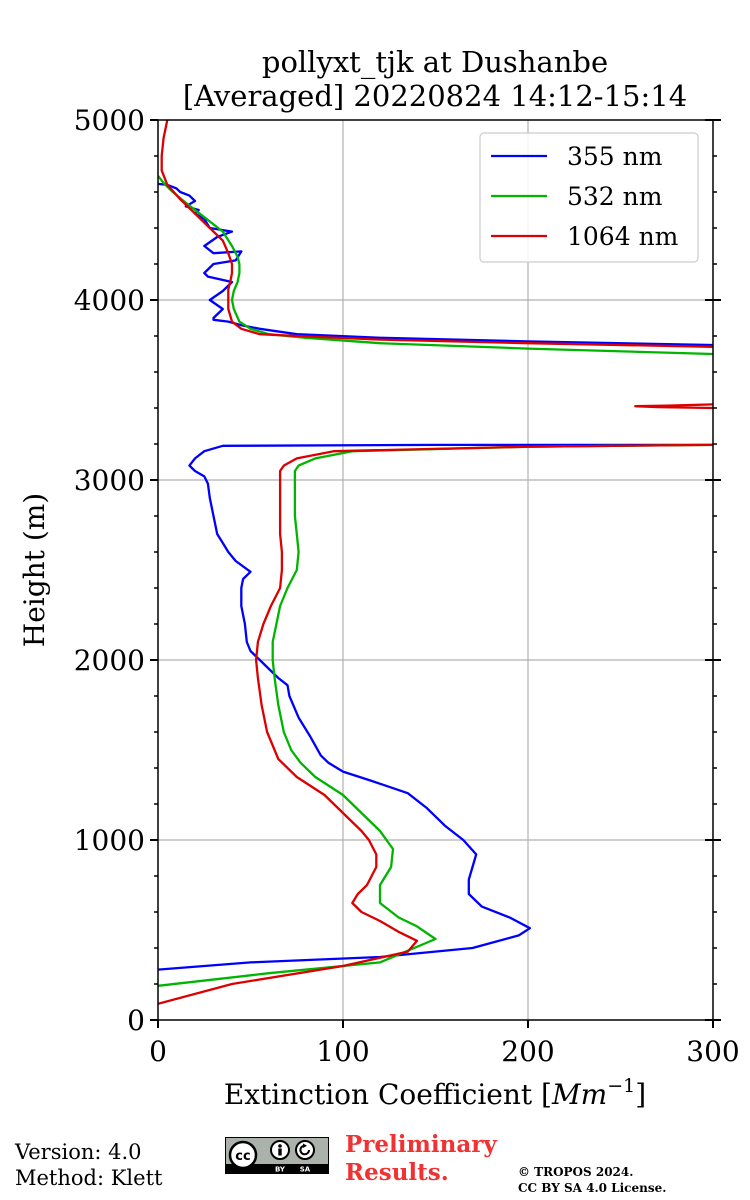 This screenshot has height=1200, width=750. Describe the element at coordinates (305, 1170) in the screenshot. I see `sa-tag: SA` at that location.